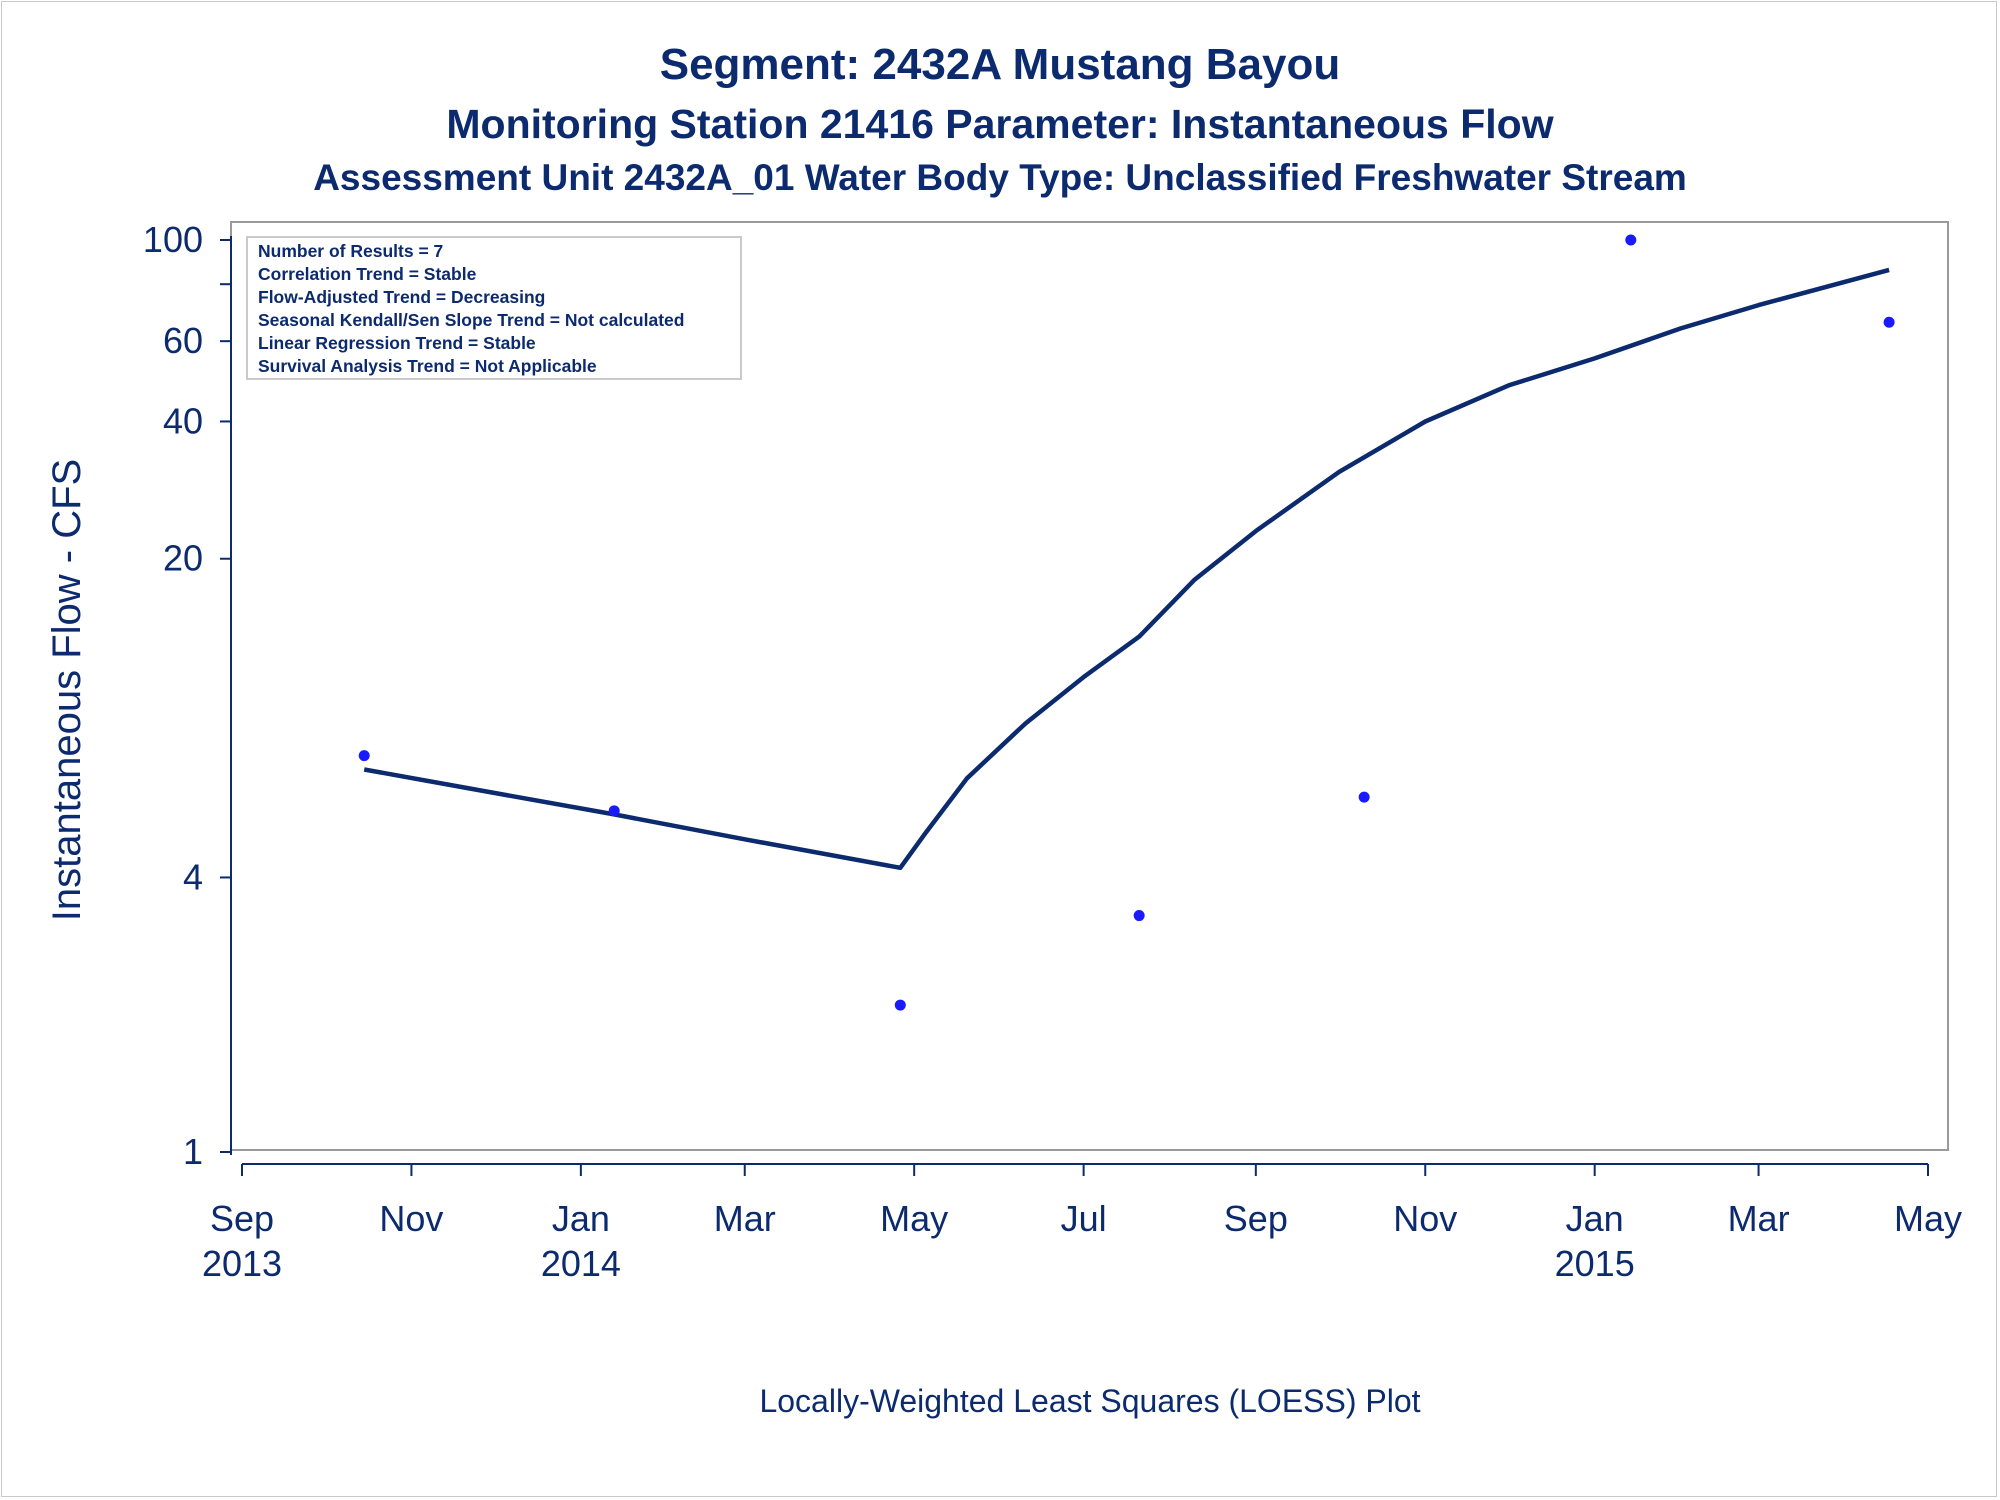 This screenshot has width=2000, height=1500. I want to click on x-tick-label: Jul, so click(1084, 1218).